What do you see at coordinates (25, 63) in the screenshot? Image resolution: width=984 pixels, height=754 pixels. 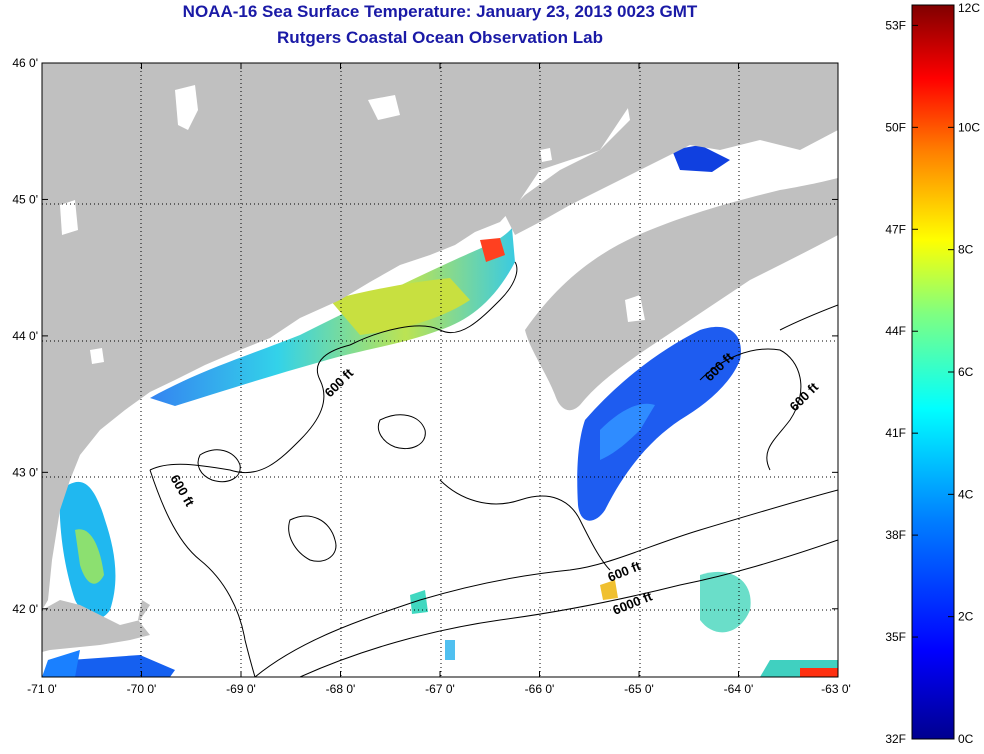 I see `lat-tick-label: 46 0'` at bounding box center [25, 63].